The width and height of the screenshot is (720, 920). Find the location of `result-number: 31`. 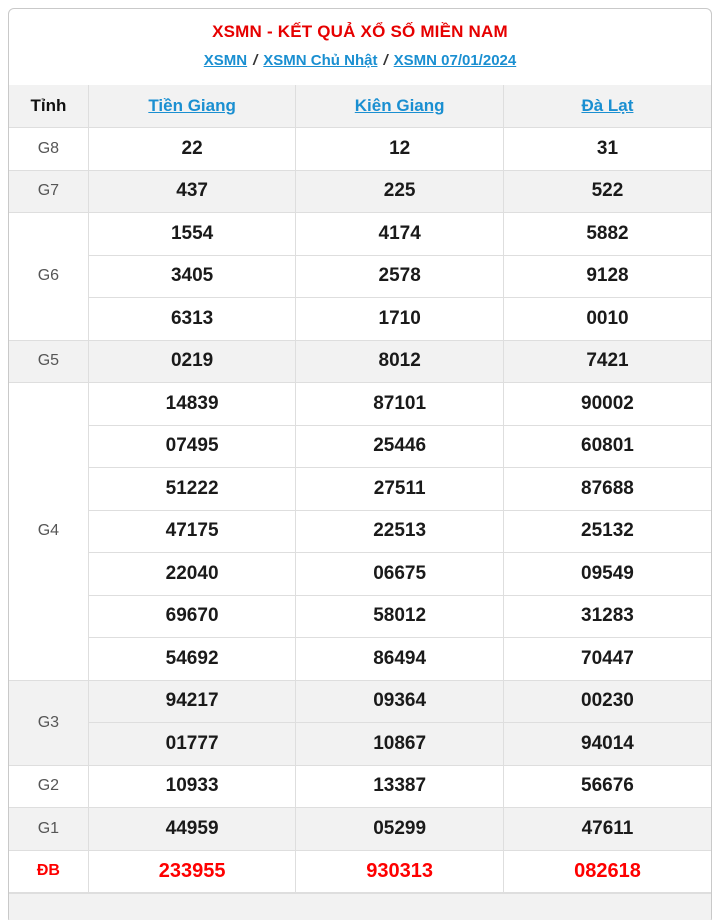

result-number: 31 is located at coordinates (606, 149).